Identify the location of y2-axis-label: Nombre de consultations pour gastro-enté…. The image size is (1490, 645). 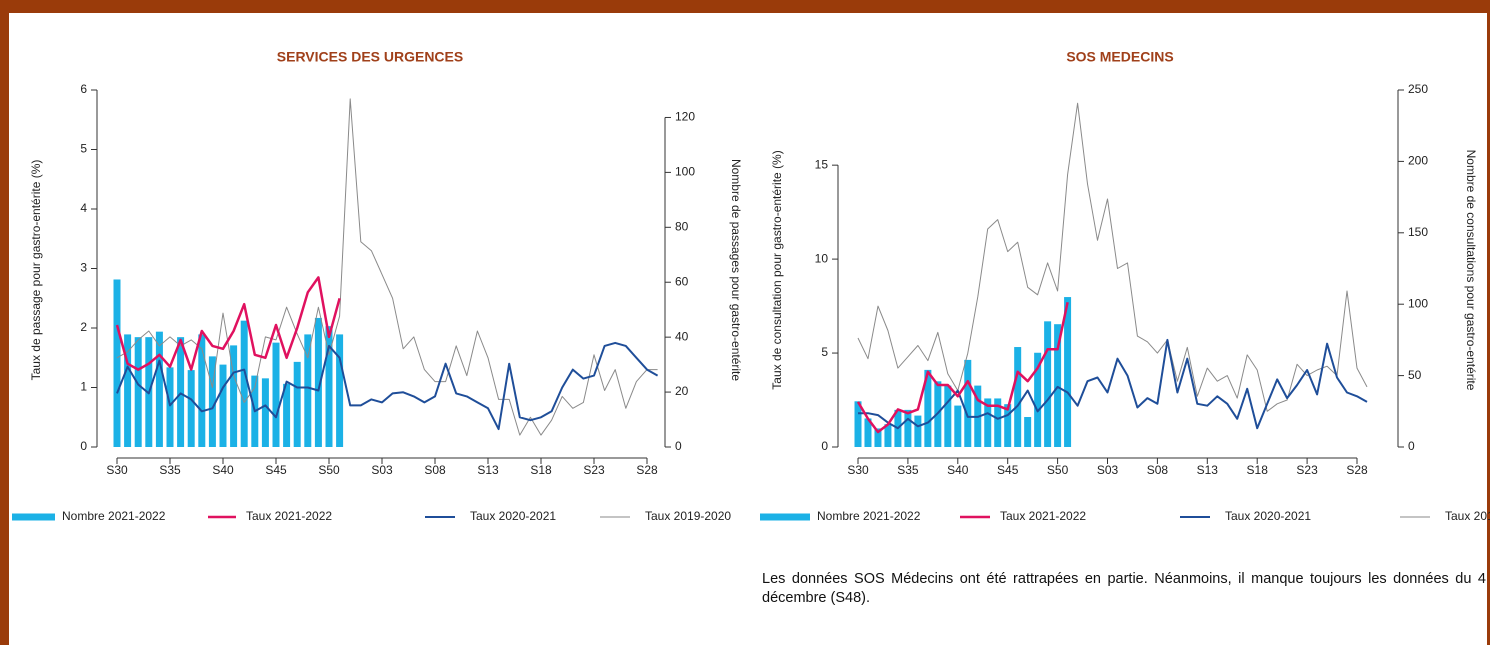
(1471, 270).